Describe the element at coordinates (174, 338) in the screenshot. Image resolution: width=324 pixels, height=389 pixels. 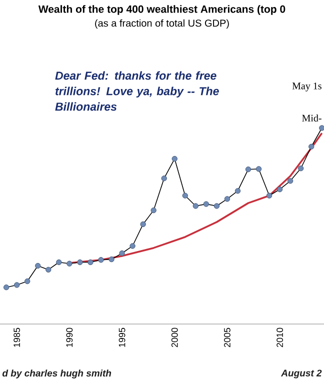
I see `x-tick-label: 2000` at that location.